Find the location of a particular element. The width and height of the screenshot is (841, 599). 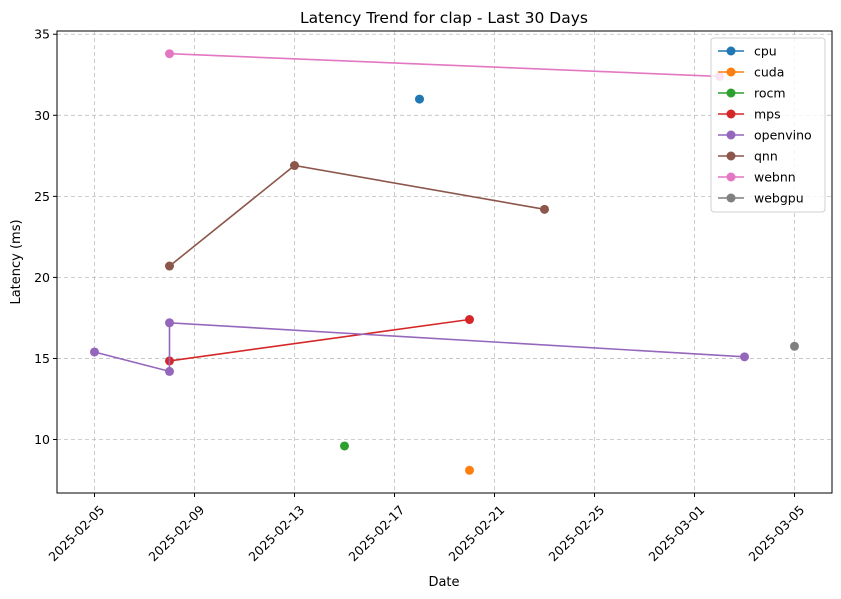

series-qnn is located at coordinates (357, 216).